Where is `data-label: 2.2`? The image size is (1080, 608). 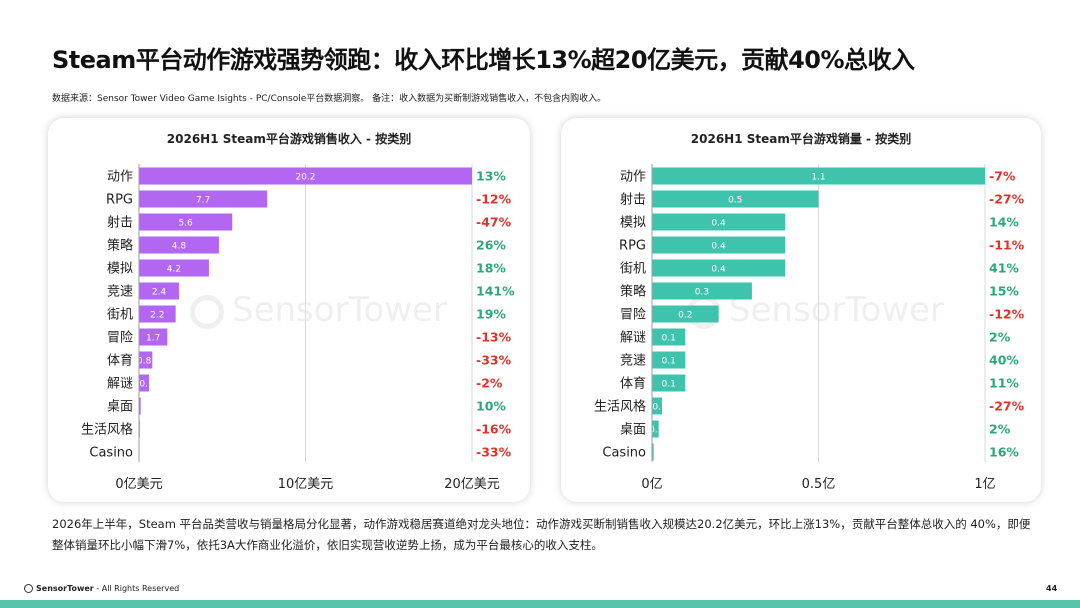
data-label: 2.2 is located at coordinates (157, 316).